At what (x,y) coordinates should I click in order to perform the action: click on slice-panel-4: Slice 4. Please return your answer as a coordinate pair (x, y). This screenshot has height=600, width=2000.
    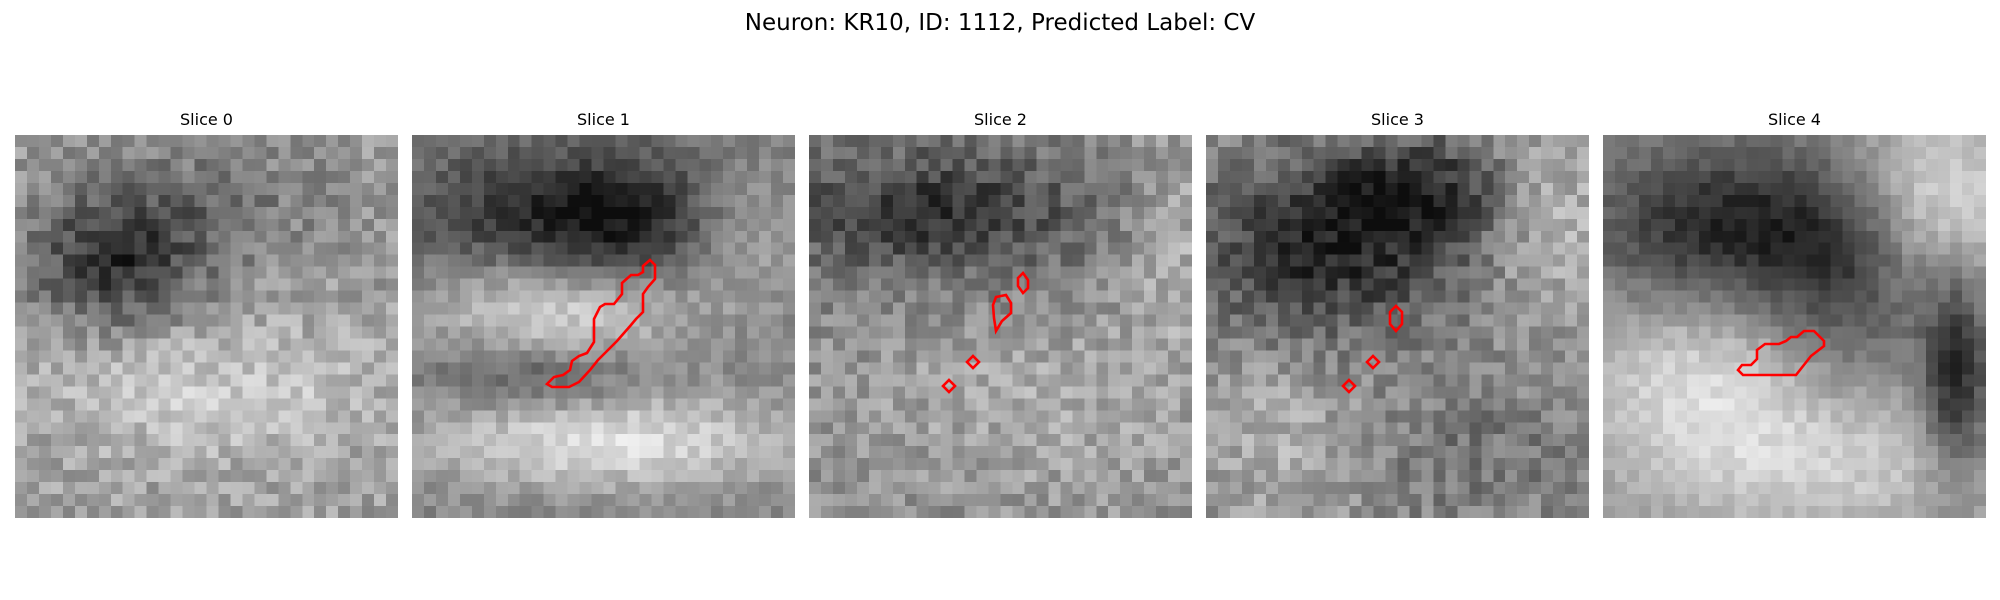
    Looking at the image, I should click on (1794, 313).